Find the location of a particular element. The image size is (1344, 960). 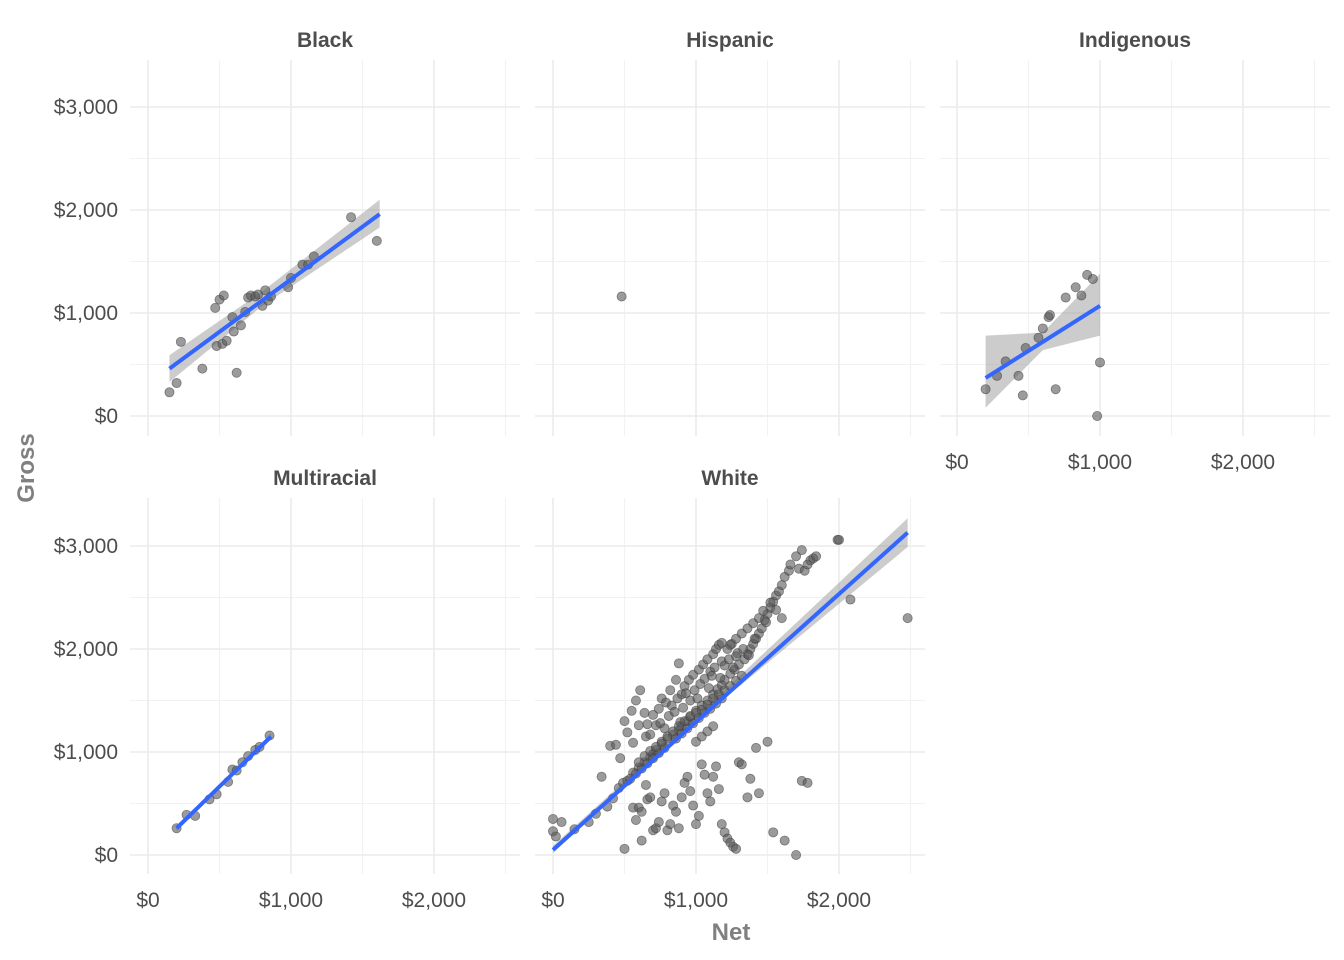

facet-multiracial: Multiracial is located at coordinates (325, 670).